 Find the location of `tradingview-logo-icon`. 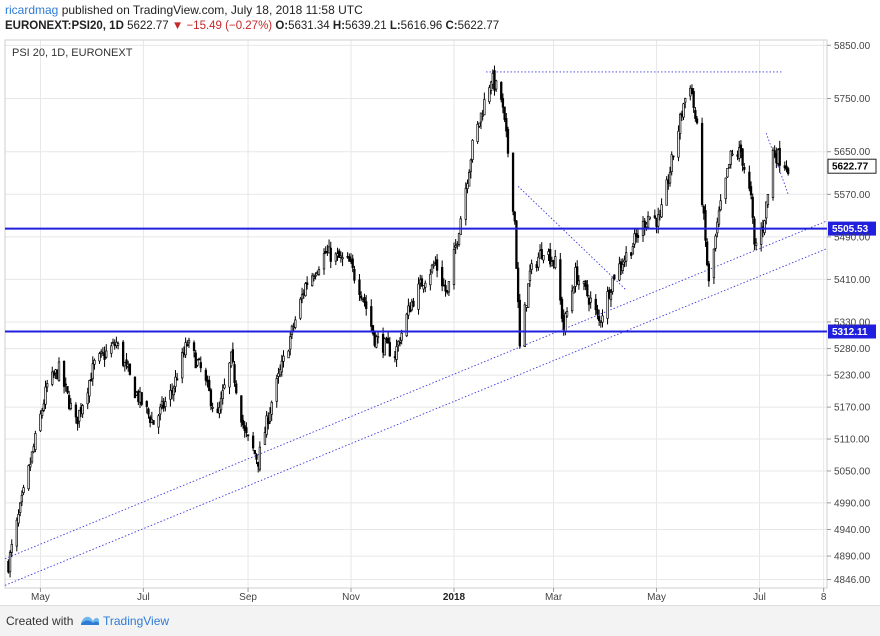

tradingview-logo-icon is located at coordinates (90, 620).